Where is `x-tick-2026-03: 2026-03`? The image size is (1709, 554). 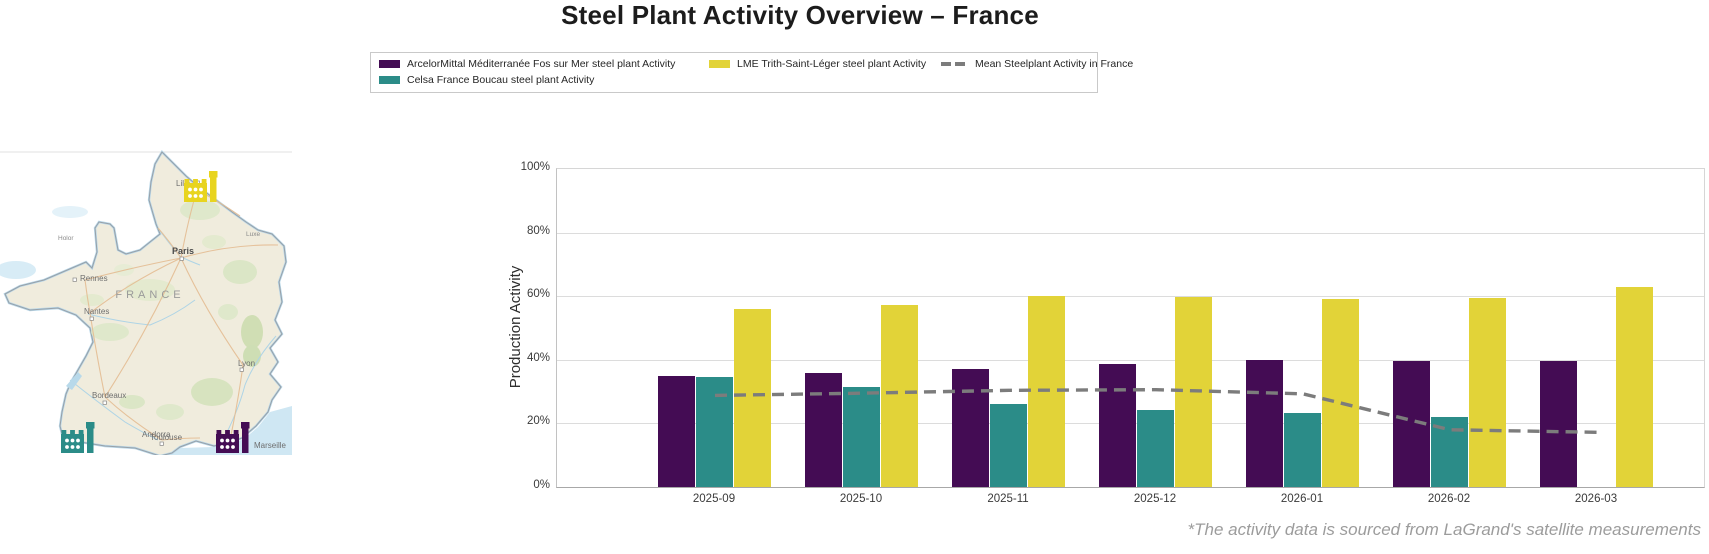 x-tick-2026-03: 2026-03 is located at coordinates (1596, 499).